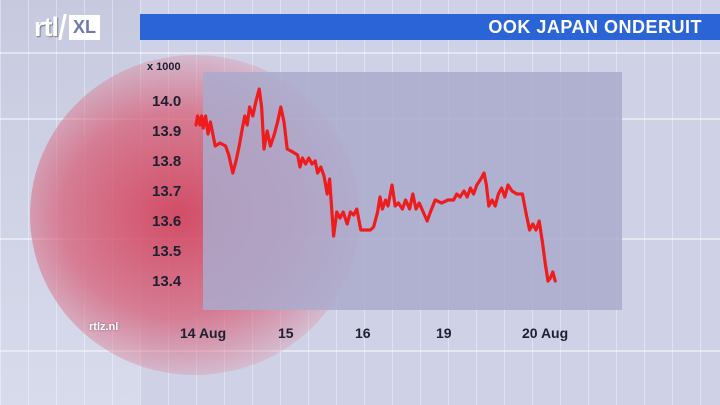  Describe the element at coordinates (595, 27) in the screenshot. I see `chart-title: OOK JAPAN ONDERUIT` at that location.